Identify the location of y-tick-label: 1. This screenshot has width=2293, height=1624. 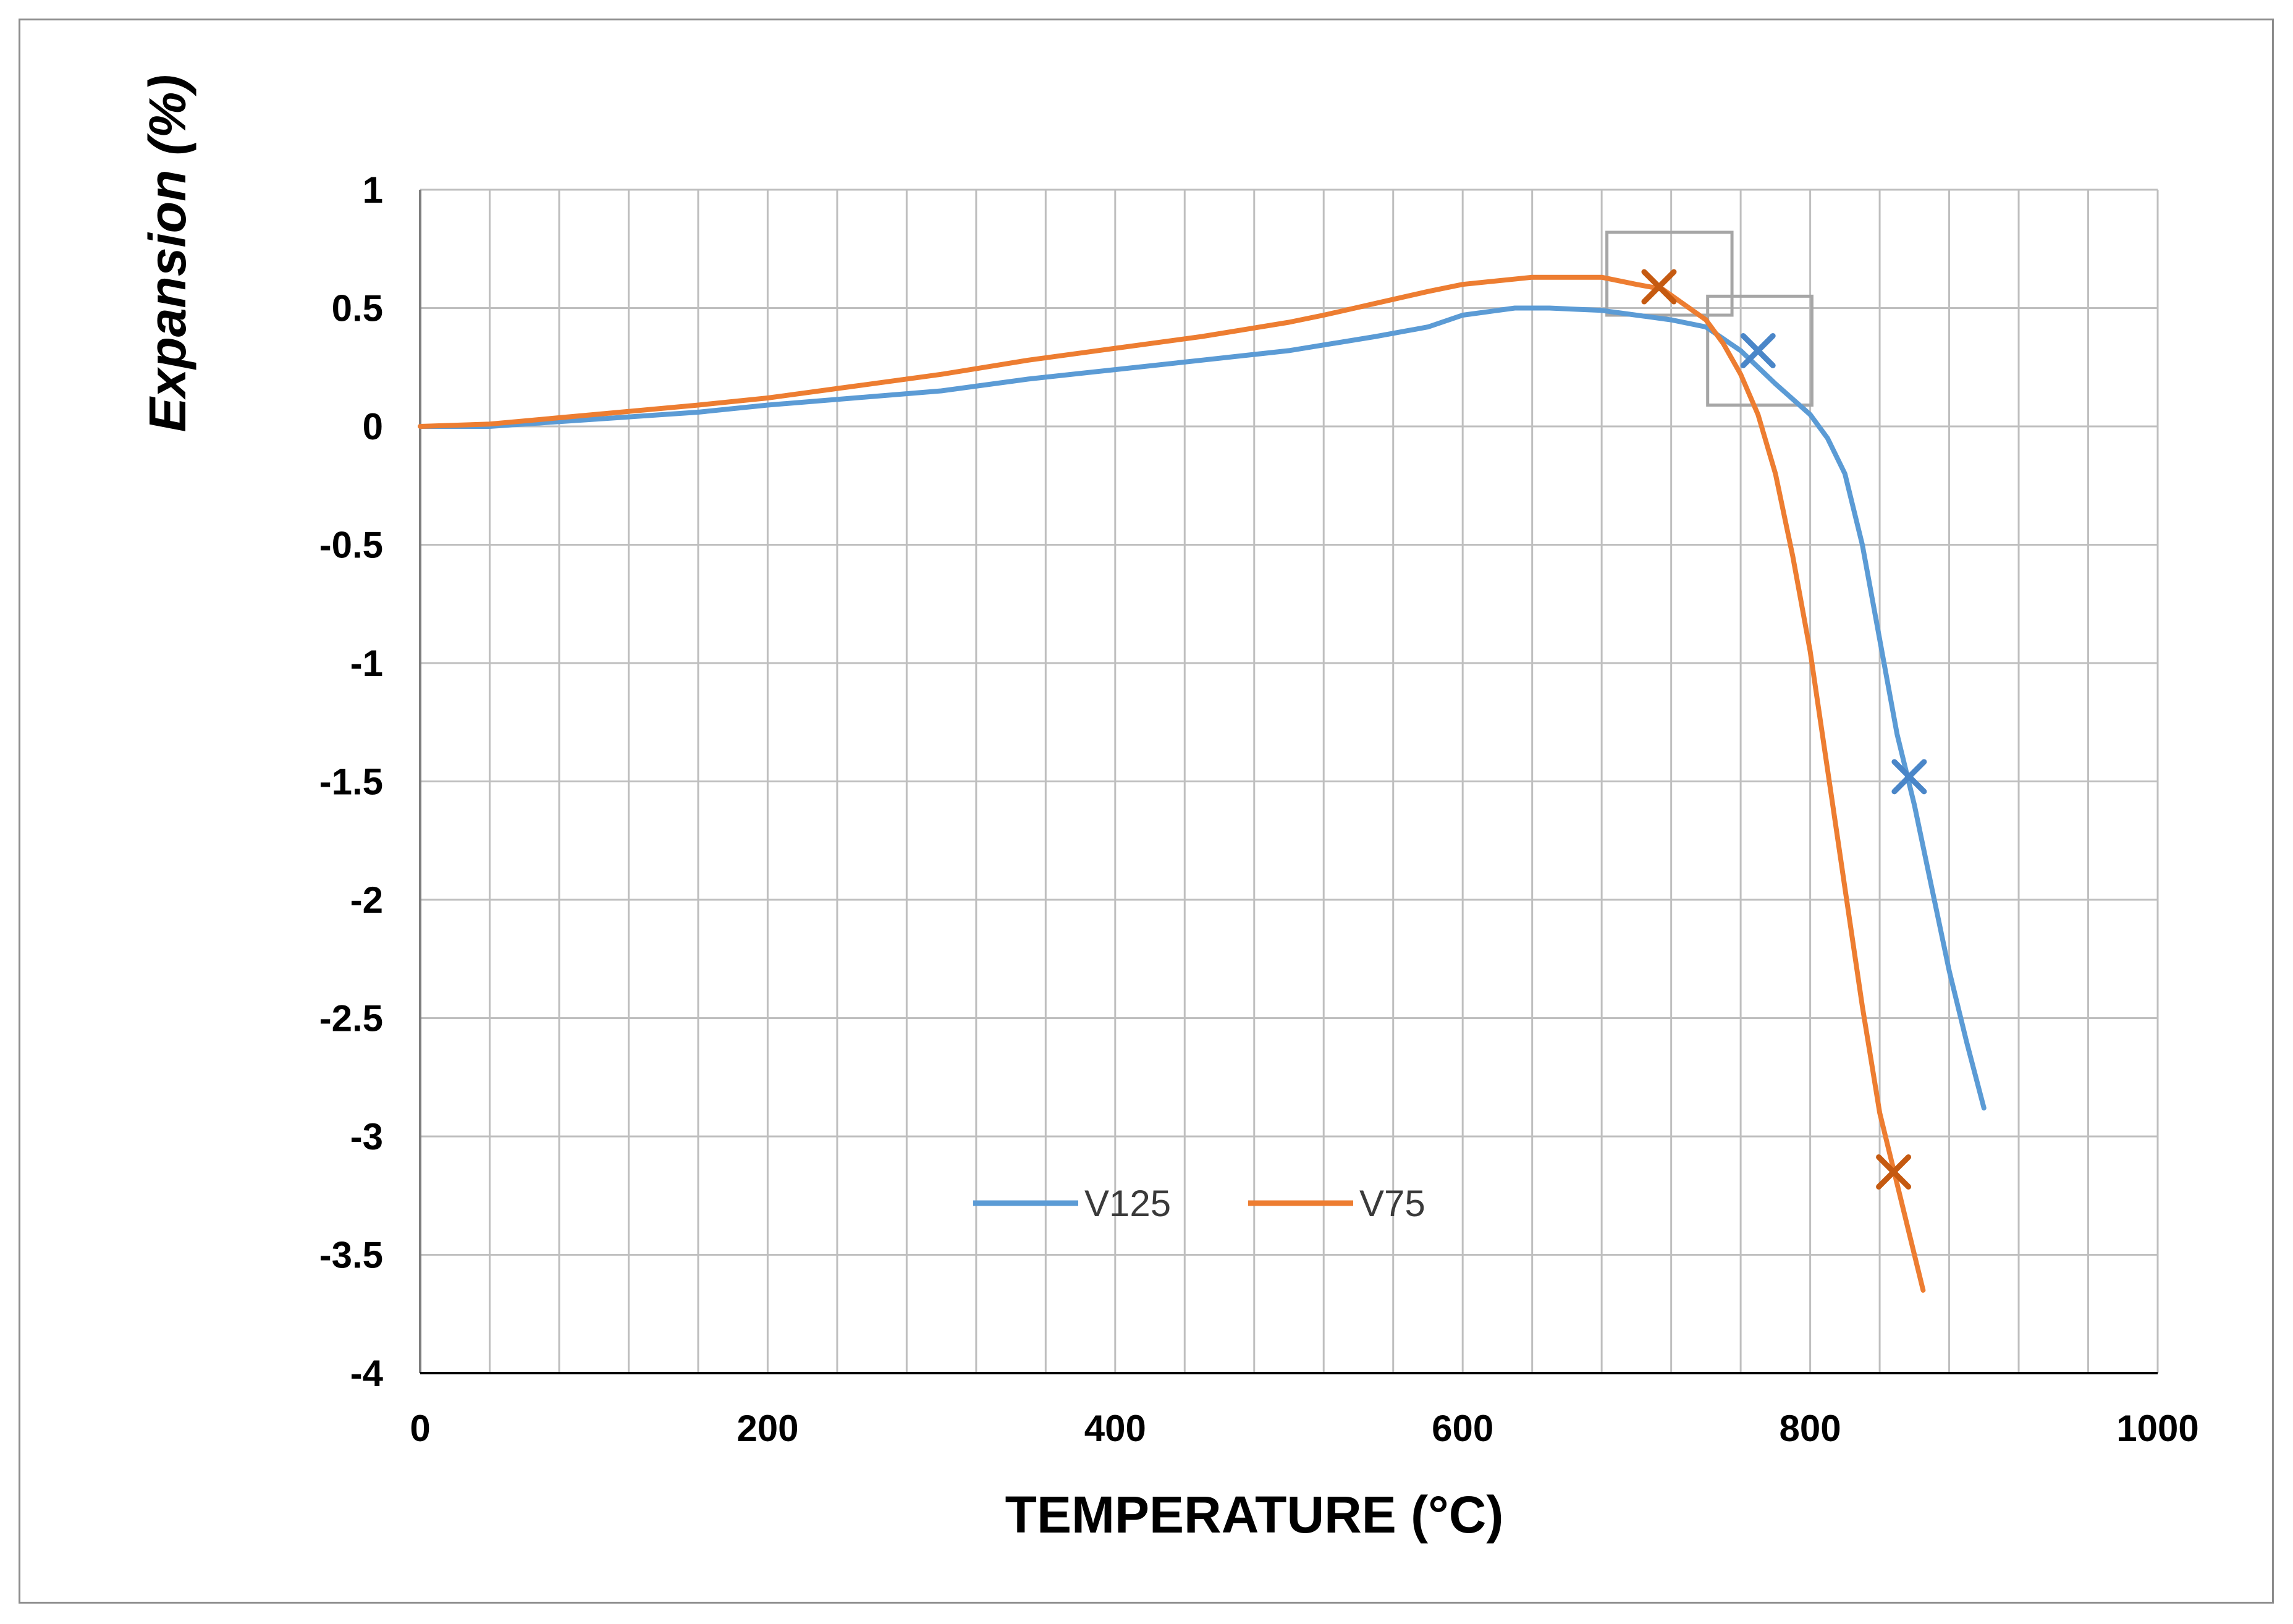
(373, 190).